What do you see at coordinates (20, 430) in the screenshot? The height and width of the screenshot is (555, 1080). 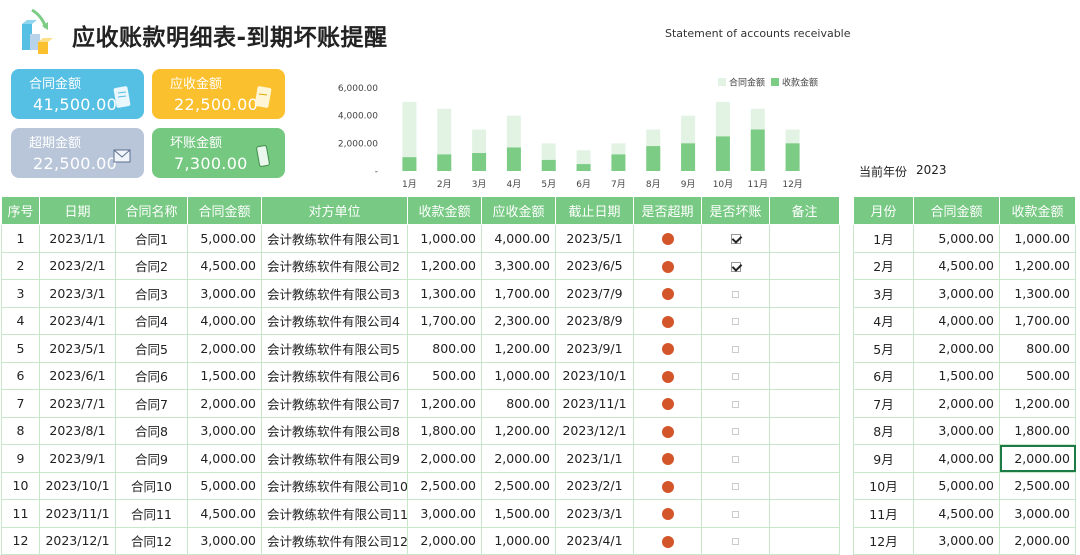 I see `cell-no: 8` at bounding box center [20, 430].